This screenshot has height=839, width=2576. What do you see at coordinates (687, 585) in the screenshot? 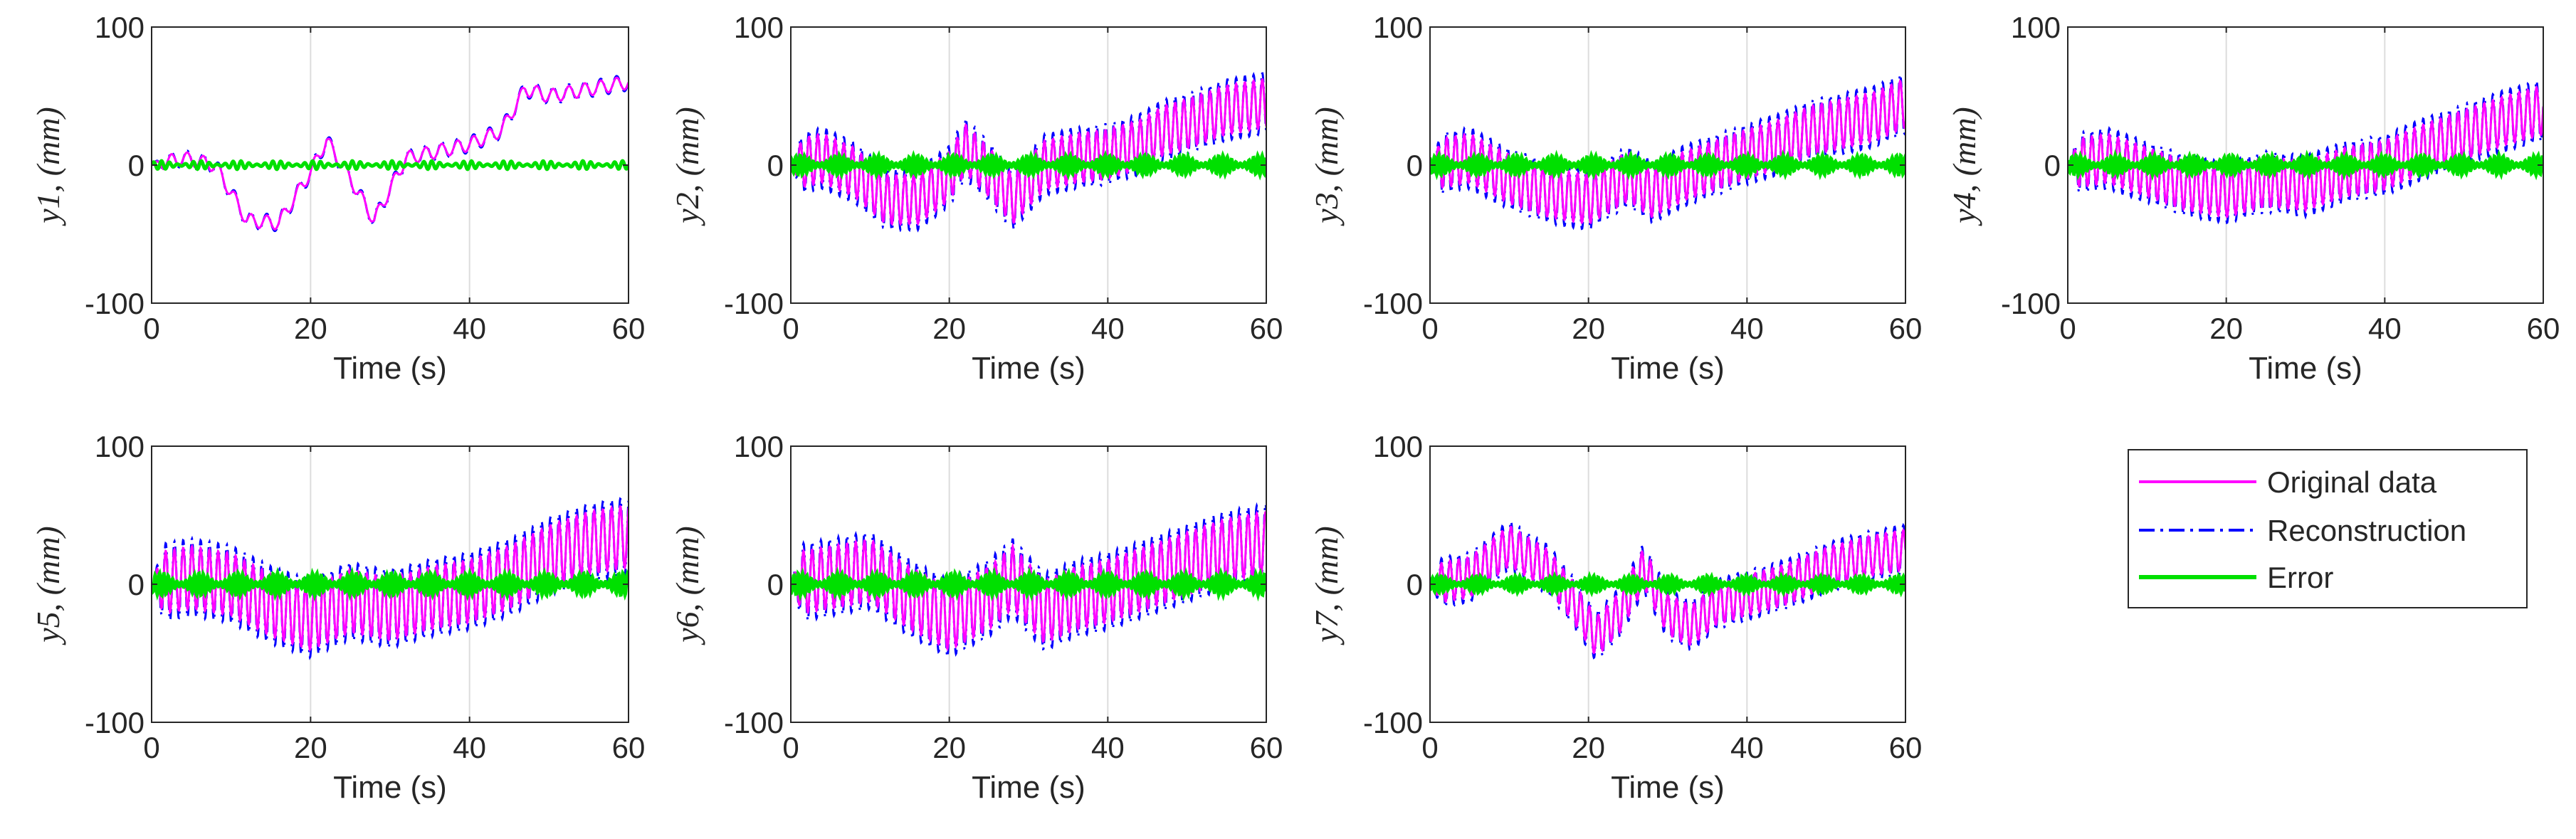
I see `y-axis-label: y6, (mm)` at bounding box center [687, 585].